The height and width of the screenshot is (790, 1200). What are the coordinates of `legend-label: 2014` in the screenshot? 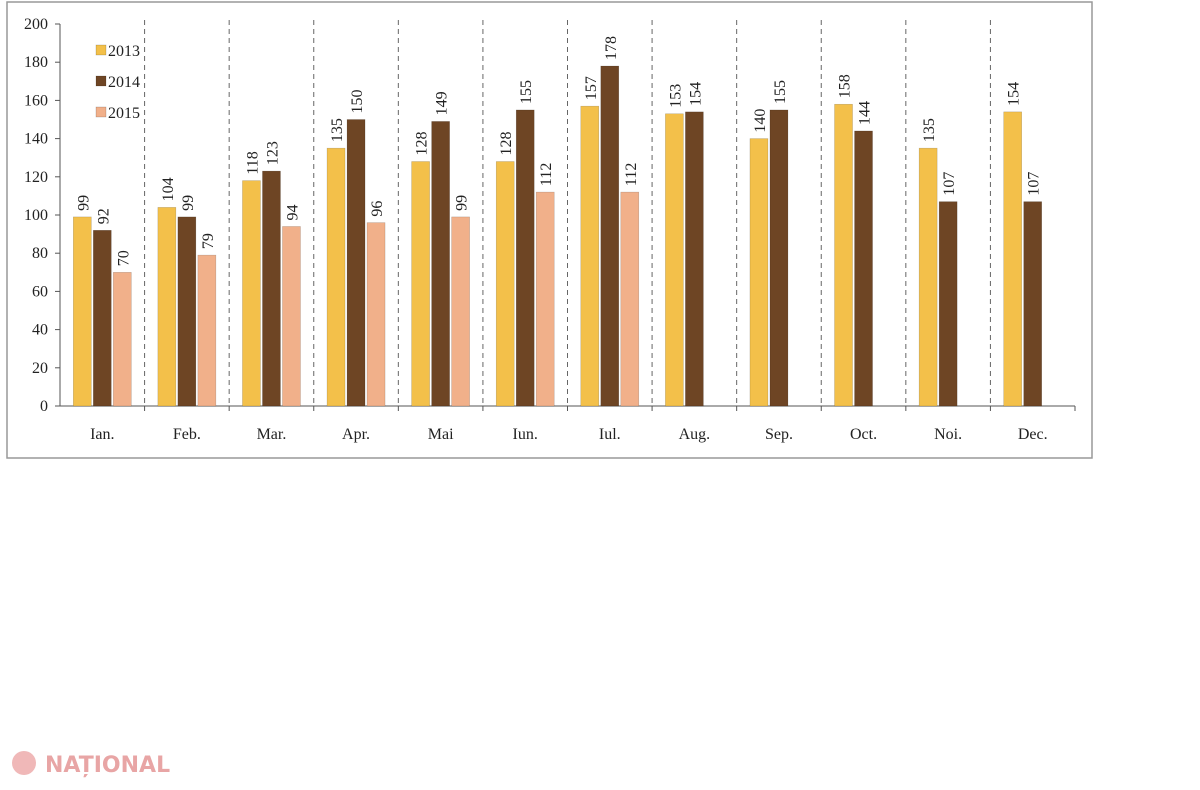 It's located at (124, 82).